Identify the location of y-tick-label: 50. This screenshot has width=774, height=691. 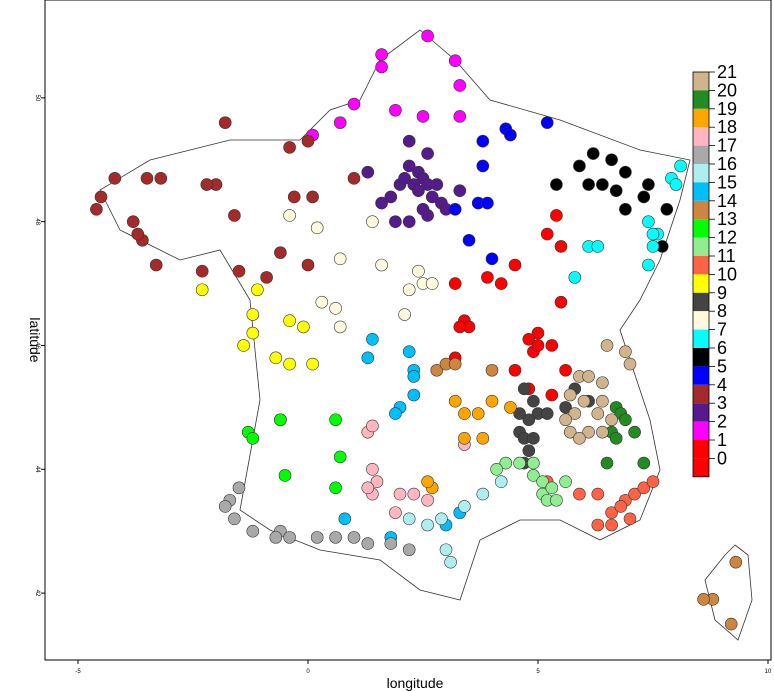
(37, 98).